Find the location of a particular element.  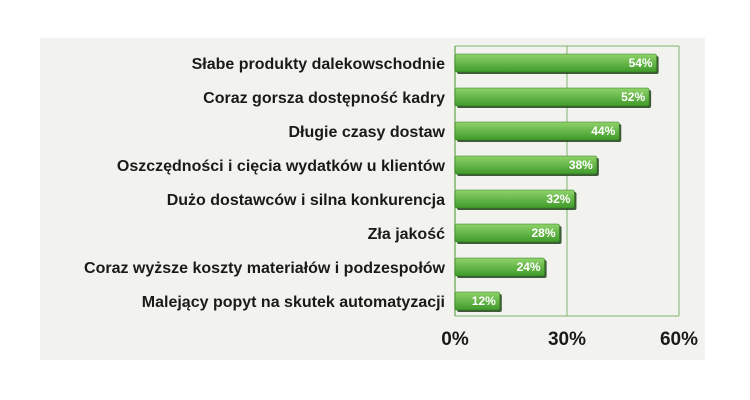

category-label: Malejący popyt na skutek automatyzacji is located at coordinates (293, 302).